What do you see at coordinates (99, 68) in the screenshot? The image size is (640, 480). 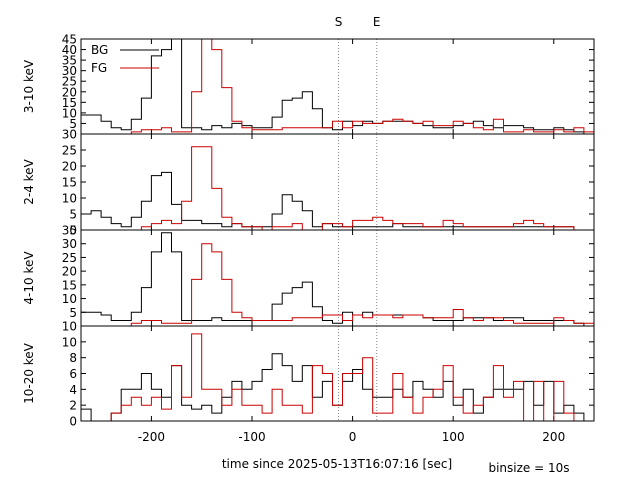 I see `legend-label-FG: FG` at bounding box center [99, 68].